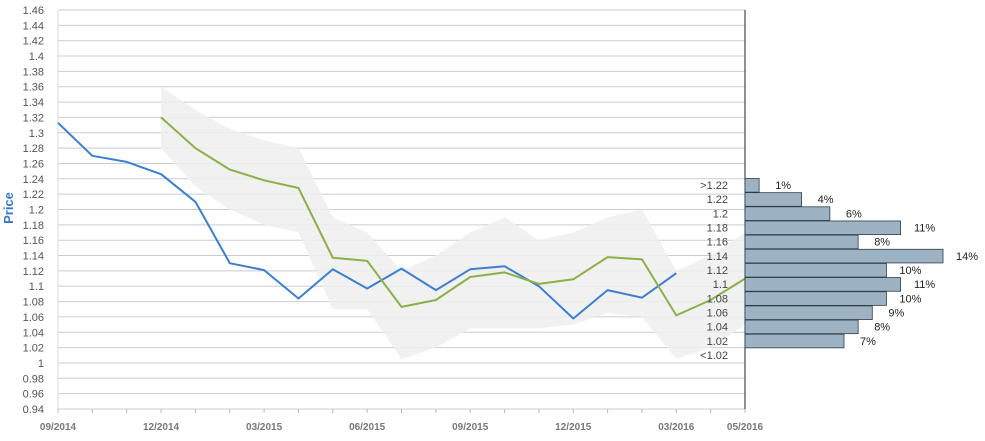 The image size is (985, 441). What do you see at coordinates (264, 427) in the screenshot?
I see `x-tick-label: 03/2015` at bounding box center [264, 427].